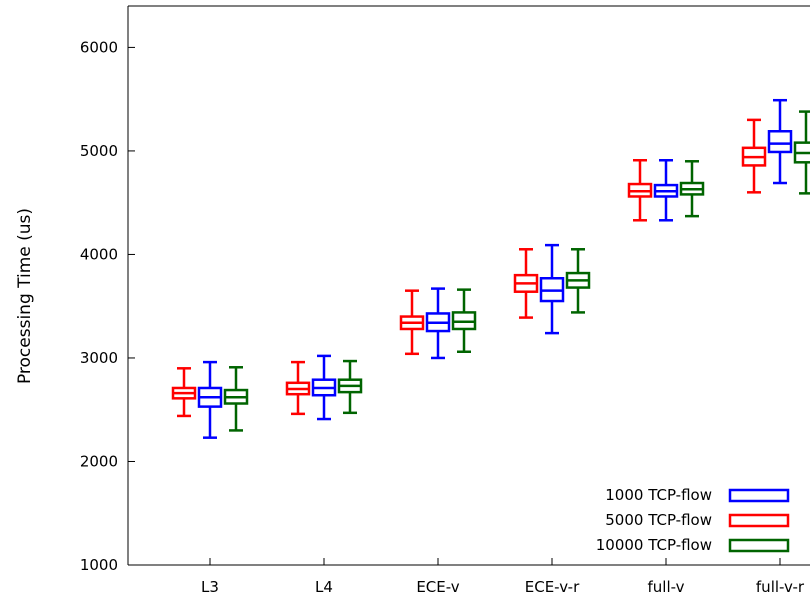 The width and height of the screenshot is (810, 601). I want to click on y-tick-label: 2000, so click(99, 461).